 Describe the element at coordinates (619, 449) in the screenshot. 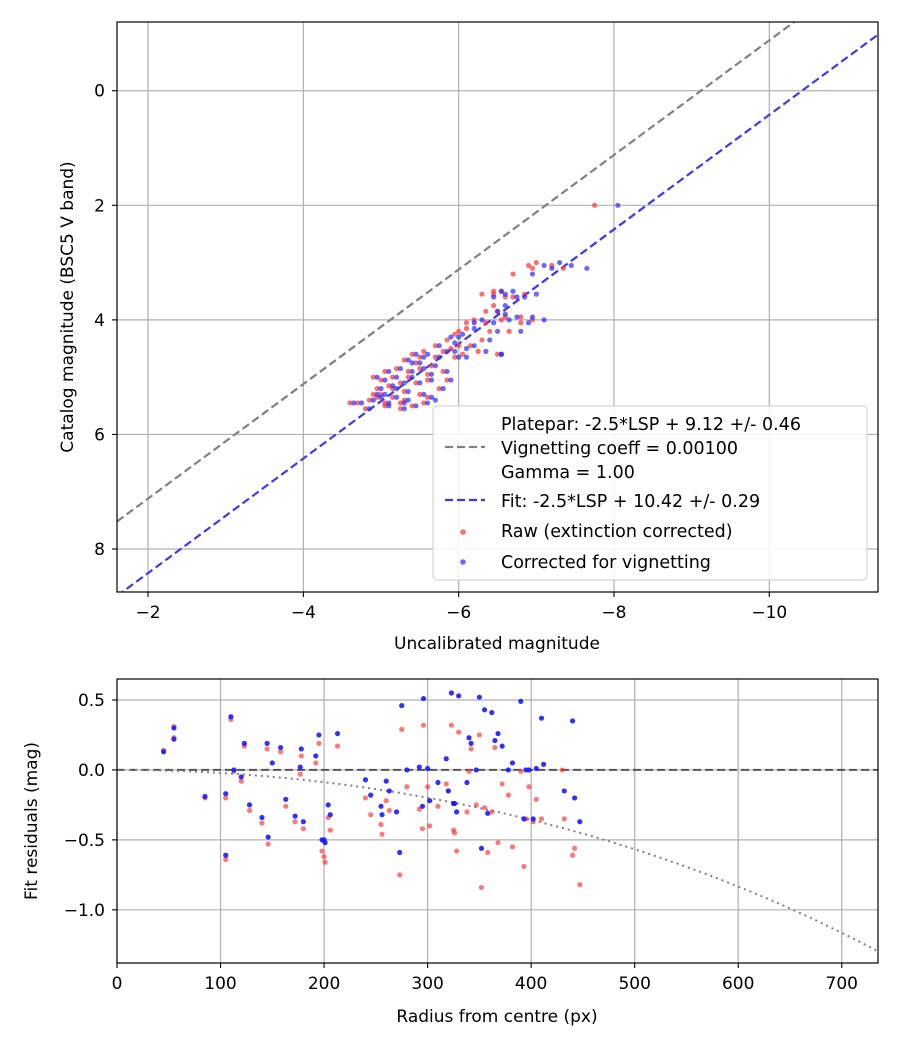

I see `legend-vignetting-label: Vignetting coeff = 0.00100` at that location.